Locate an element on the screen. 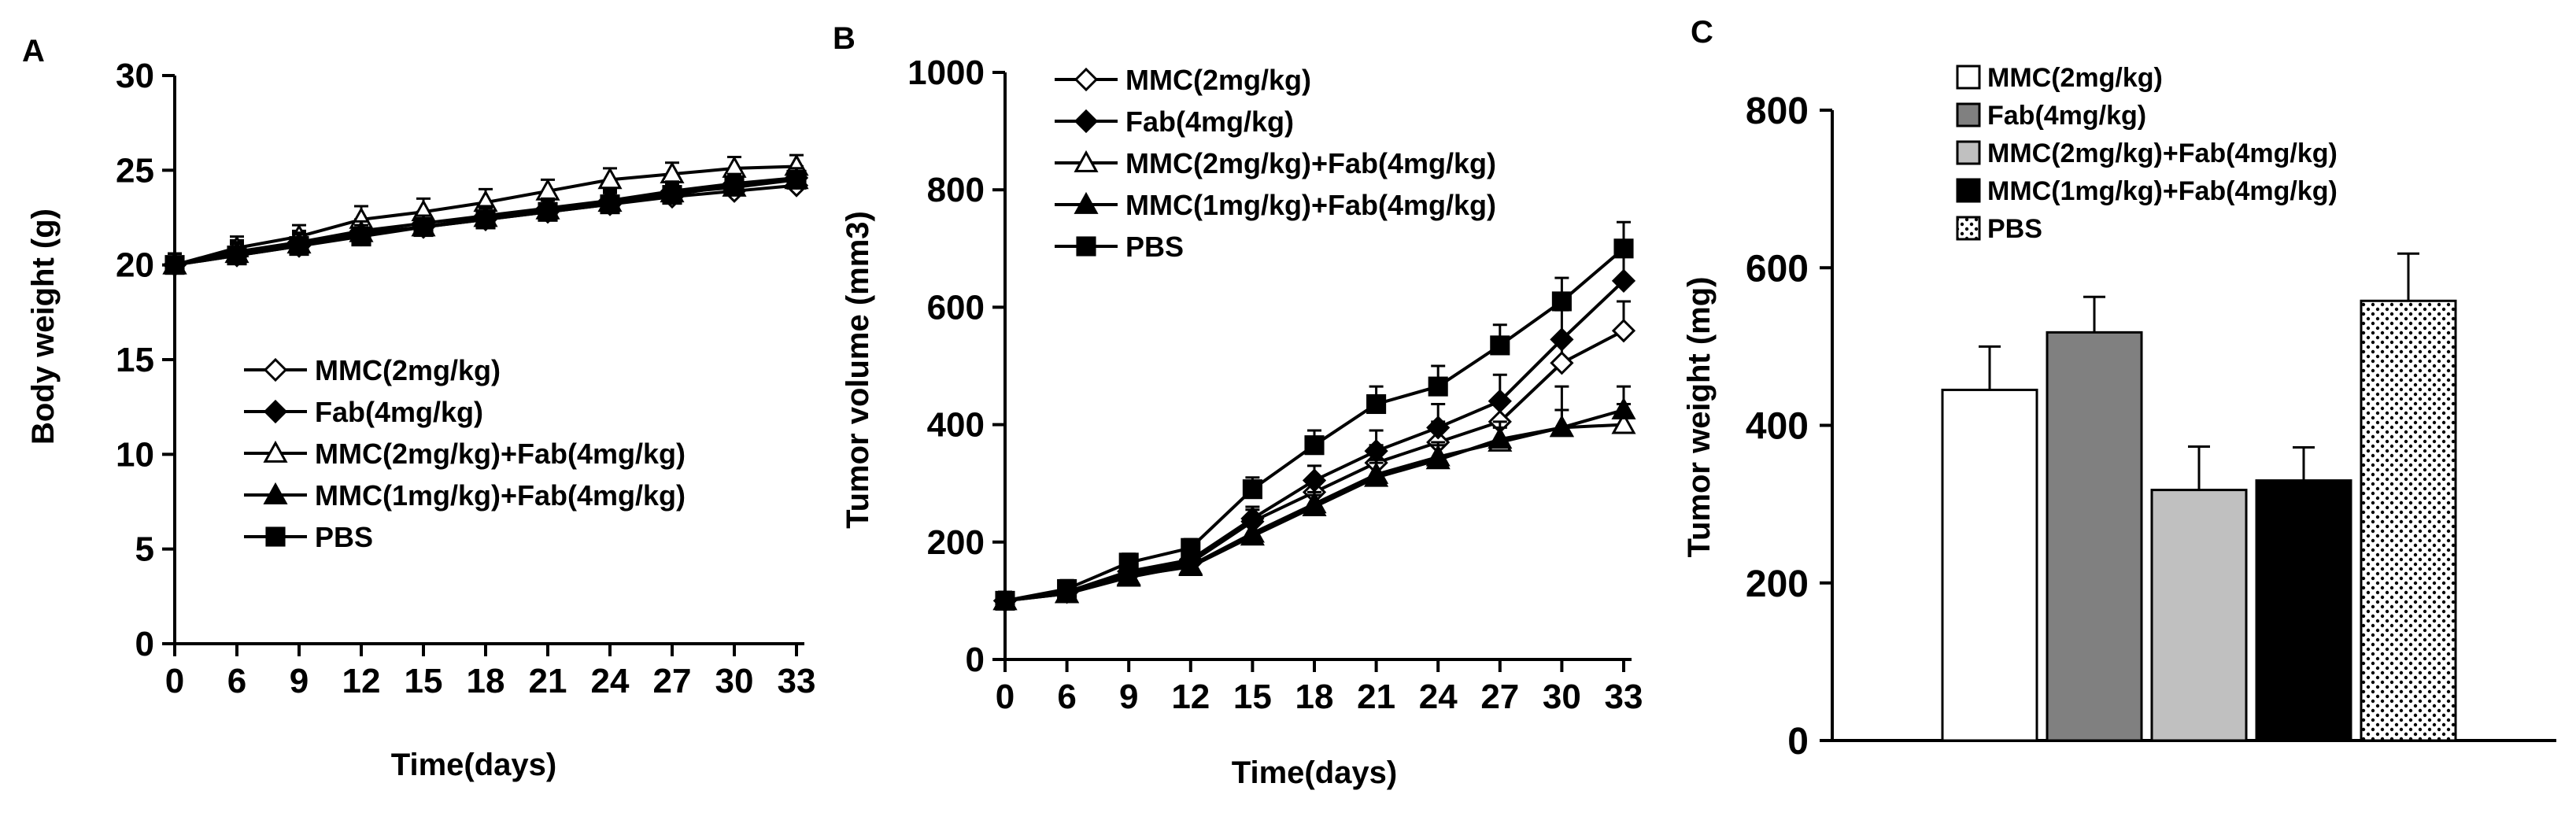 The width and height of the screenshot is (2576, 820). panel-label-b: B is located at coordinates (844, 38).